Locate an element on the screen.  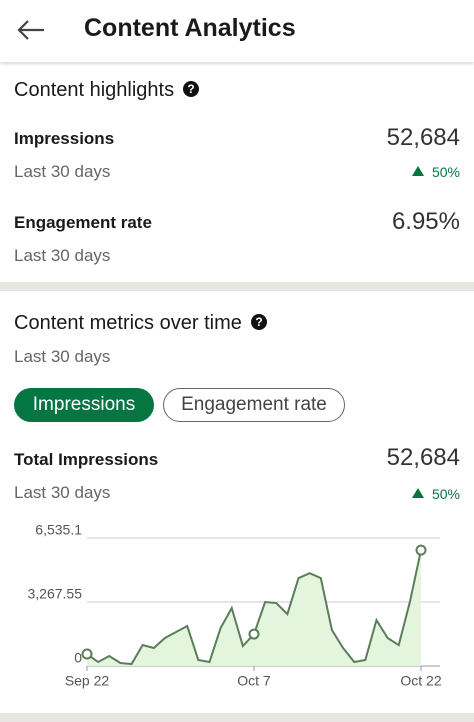
metric-label: Impressions is located at coordinates (64, 138).